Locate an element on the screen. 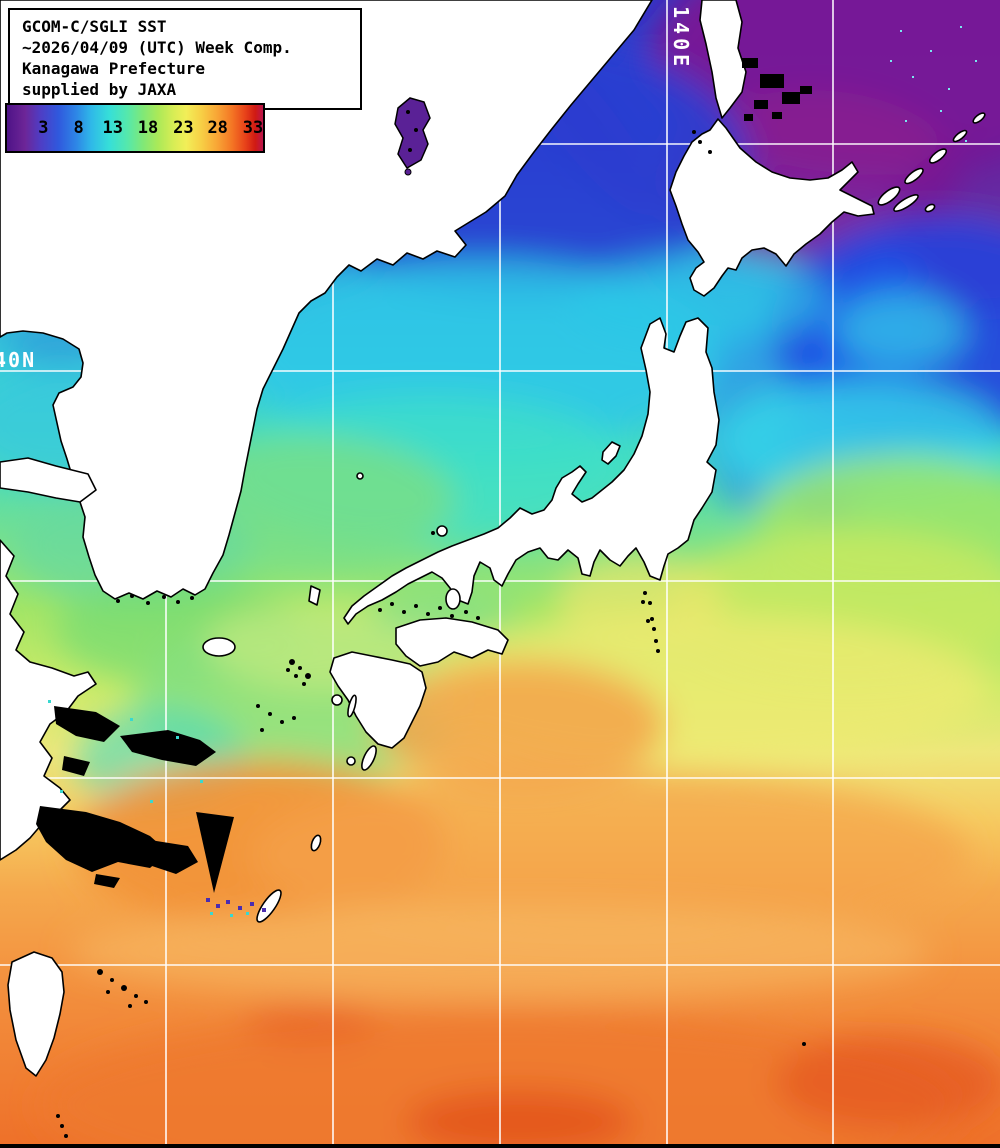 The image size is (1000, 1148). colorbar-tick-3: 3 is located at coordinates (43, 128).